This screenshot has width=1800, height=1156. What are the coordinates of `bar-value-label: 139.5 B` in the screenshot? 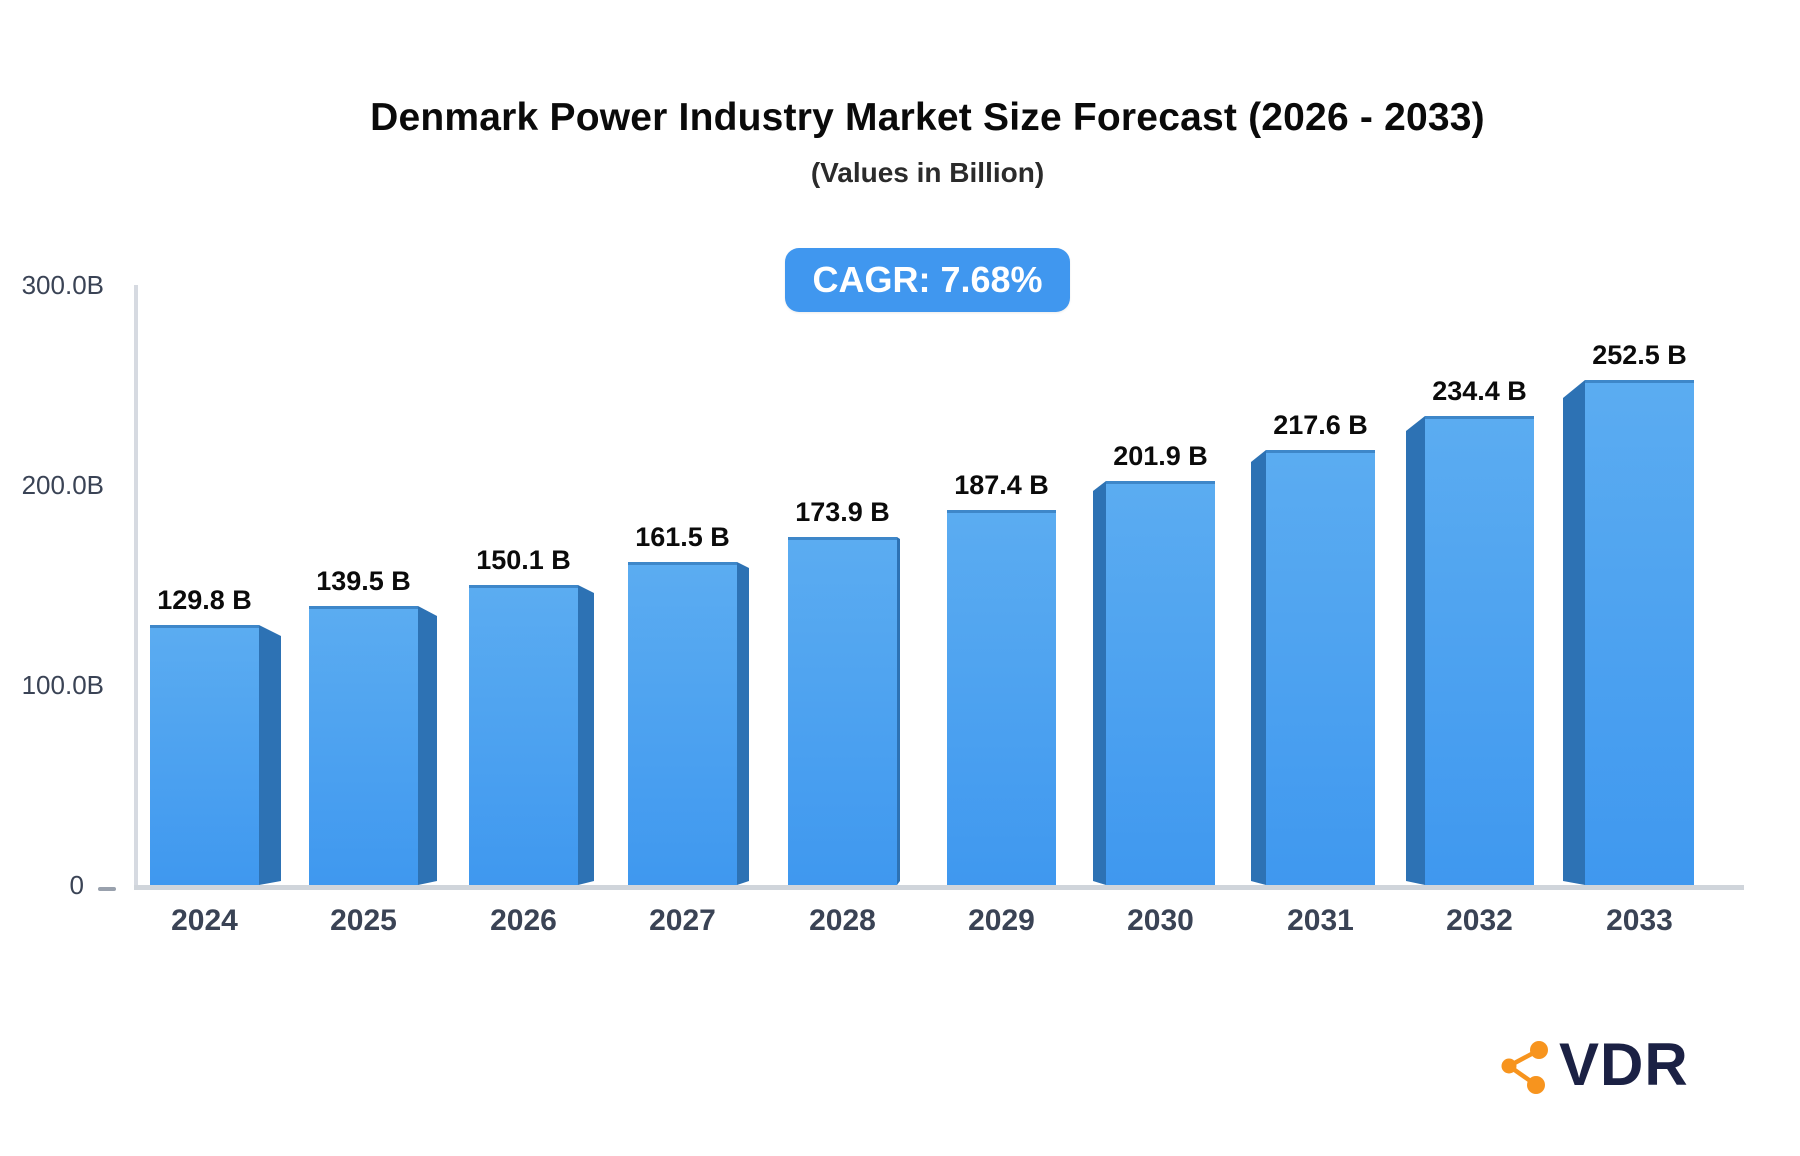 It's located at (363, 581).